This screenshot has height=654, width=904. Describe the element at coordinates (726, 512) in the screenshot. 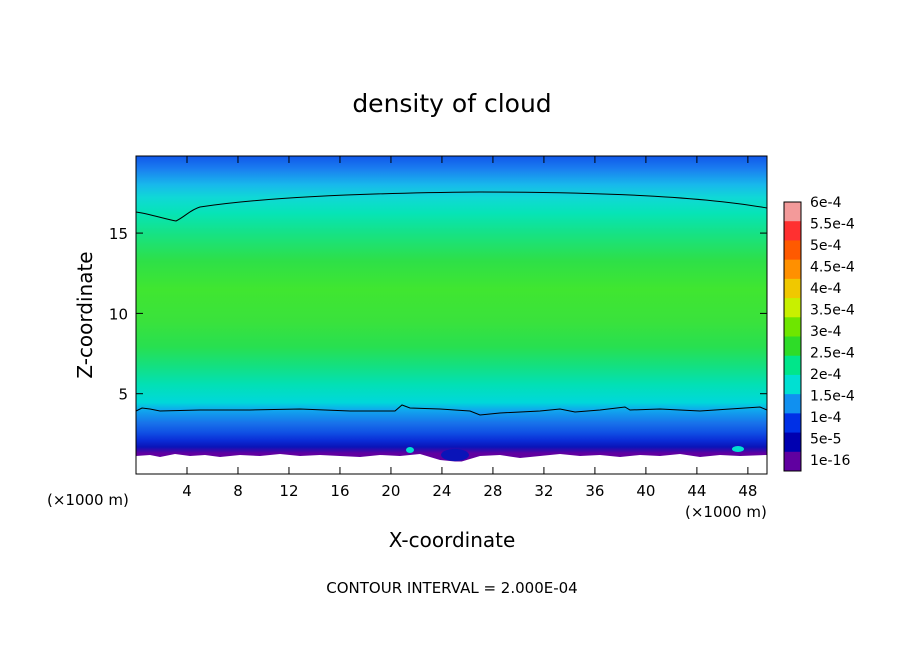

I see `x-unit-label-right: (×1000 m)` at that location.